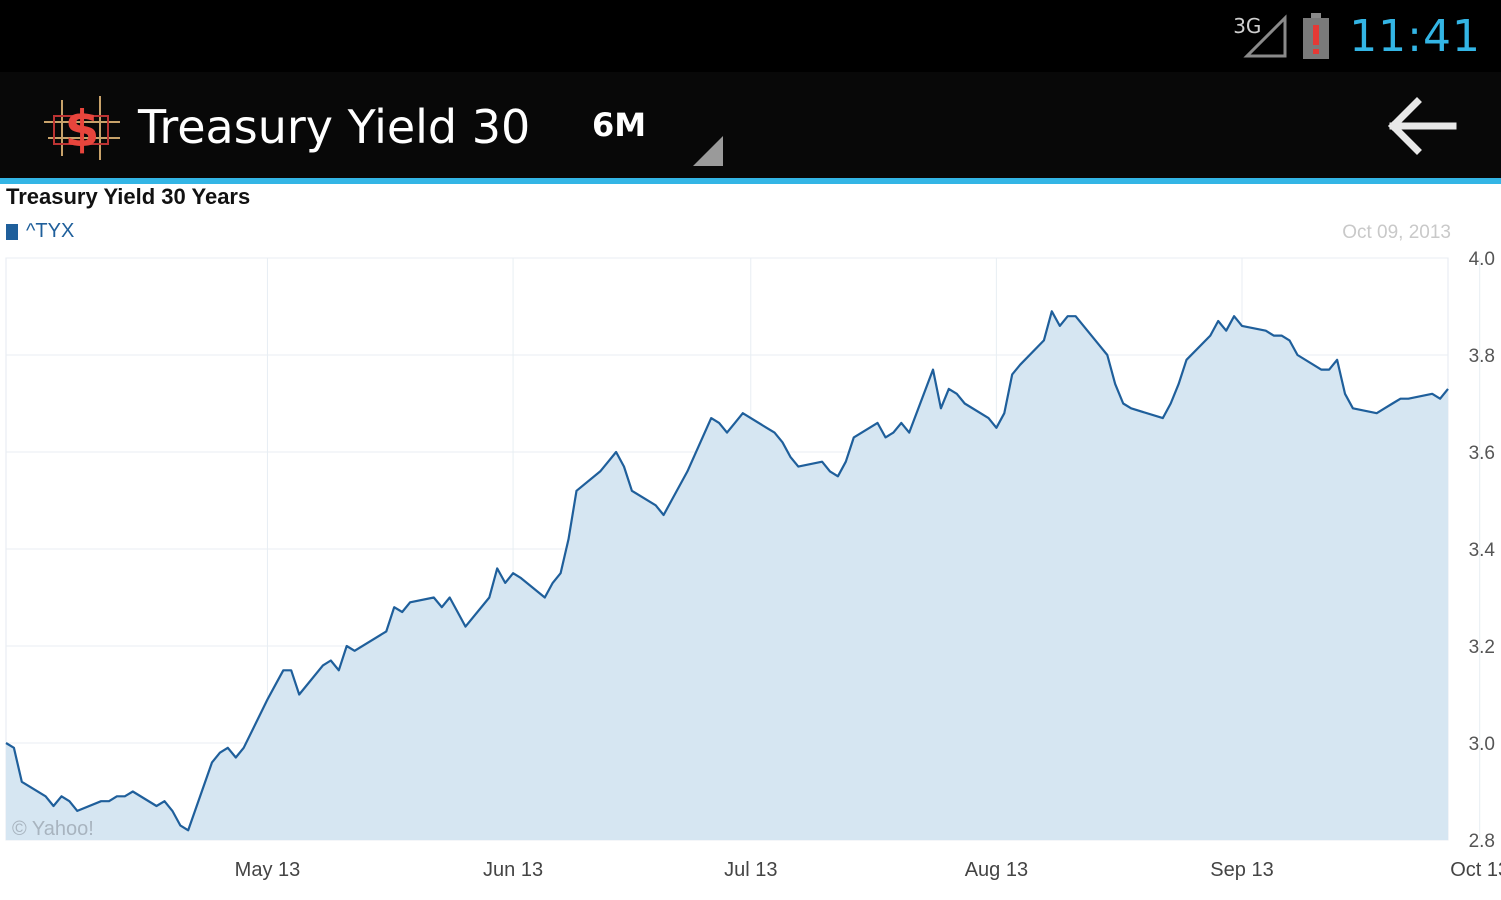 This screenshot has height=900, width=1501. Describe the element at coordinates (750, 128) in the screenshot. I see `action-bar: $ Treasury Yield 30 6M` at that location.